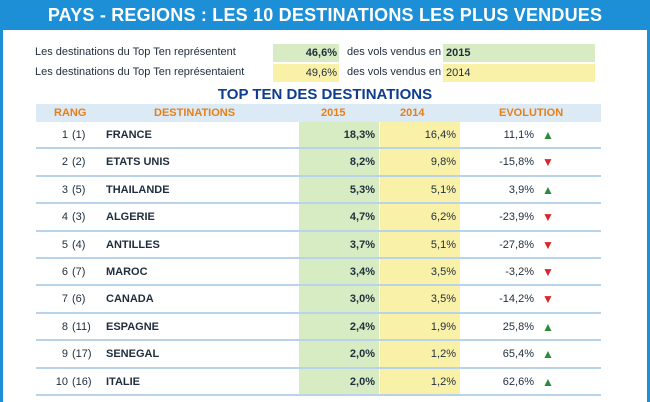 This screenshot has height=402, width=650. I want to click on row-value-2014: 16,4%, so click(440, 135).